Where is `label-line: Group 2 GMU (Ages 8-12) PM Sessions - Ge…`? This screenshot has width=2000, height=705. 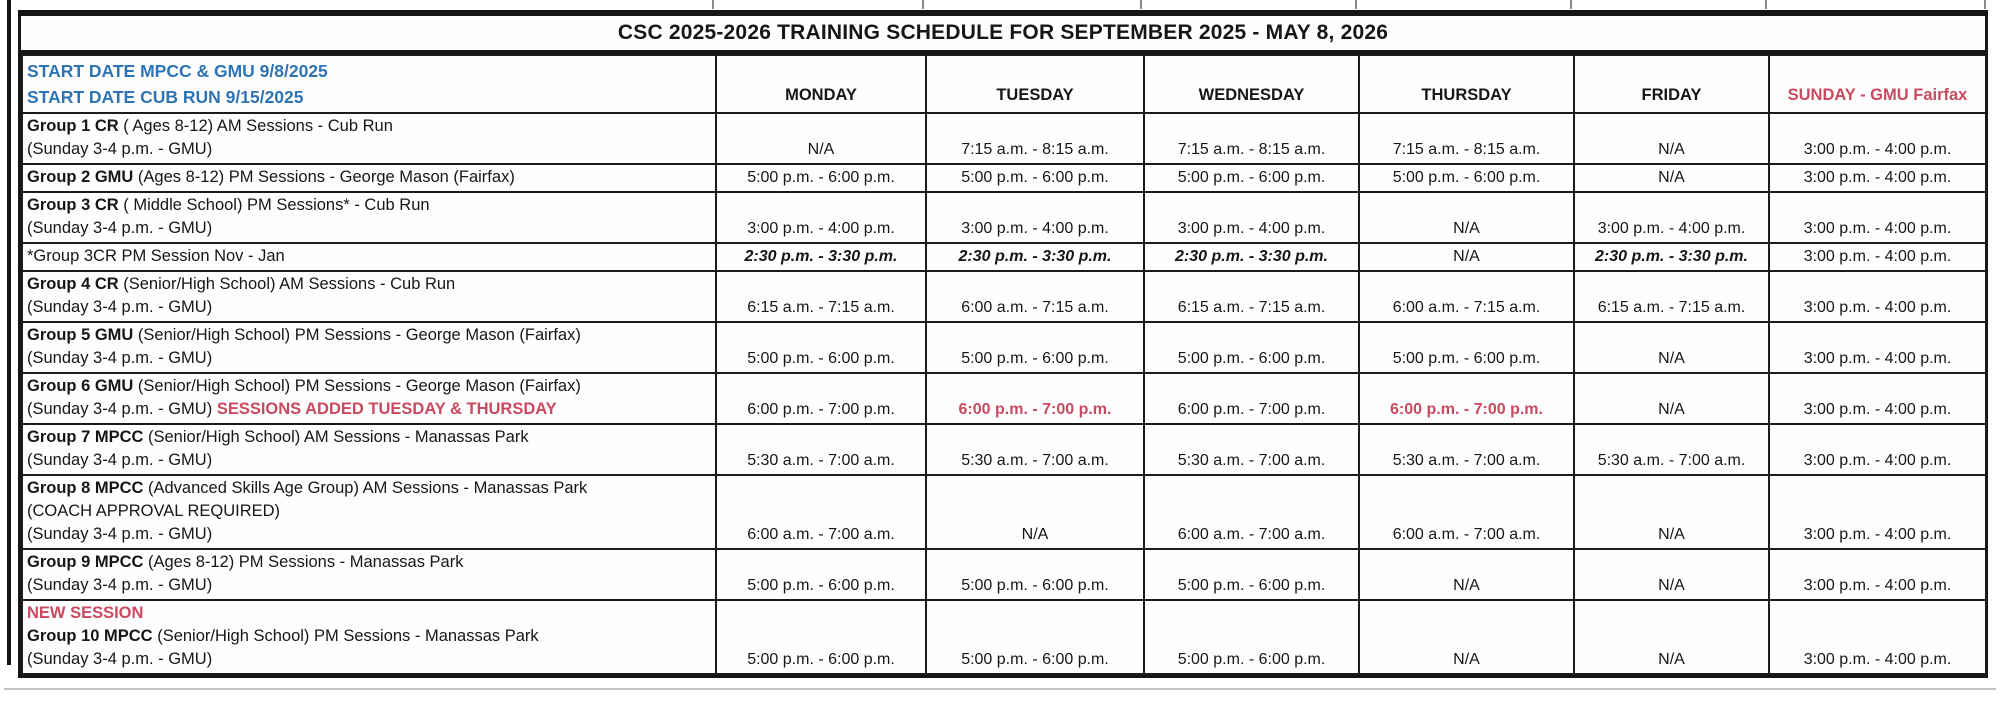 label-line: Group 2 GMU (Ages 8-12) PM Sessions - Ge… is located at coordinates (369, 177).